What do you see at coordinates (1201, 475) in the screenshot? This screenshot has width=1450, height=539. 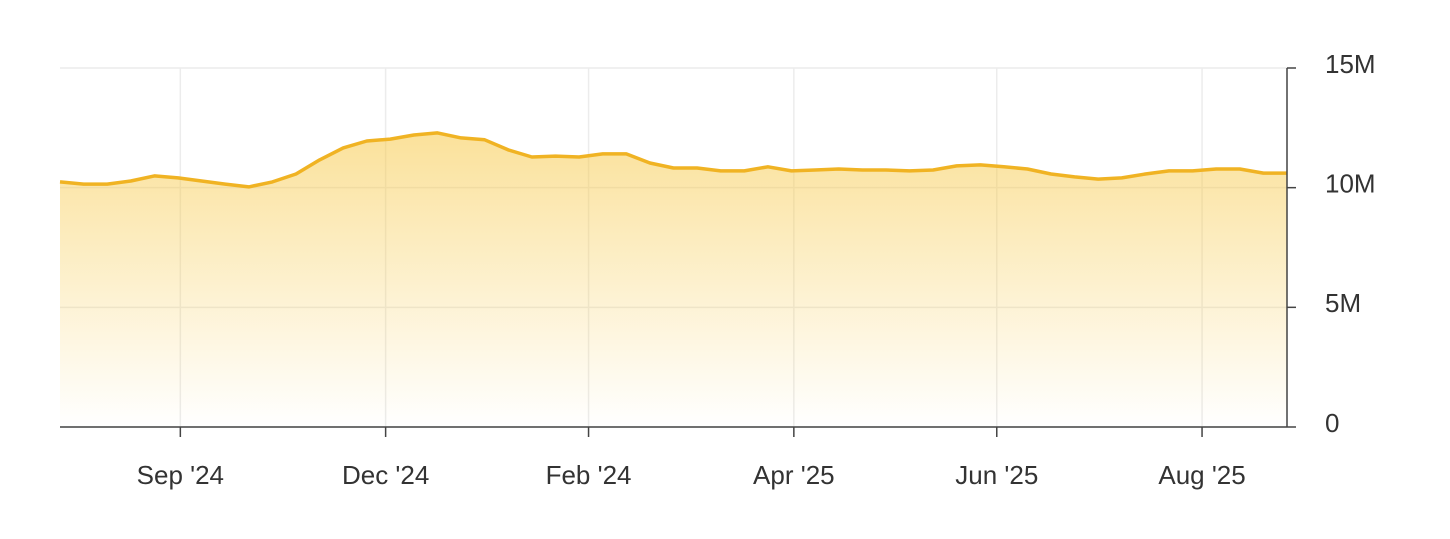 I see `x-tick-label: Aug '25` at bounding box center [1201, 475].